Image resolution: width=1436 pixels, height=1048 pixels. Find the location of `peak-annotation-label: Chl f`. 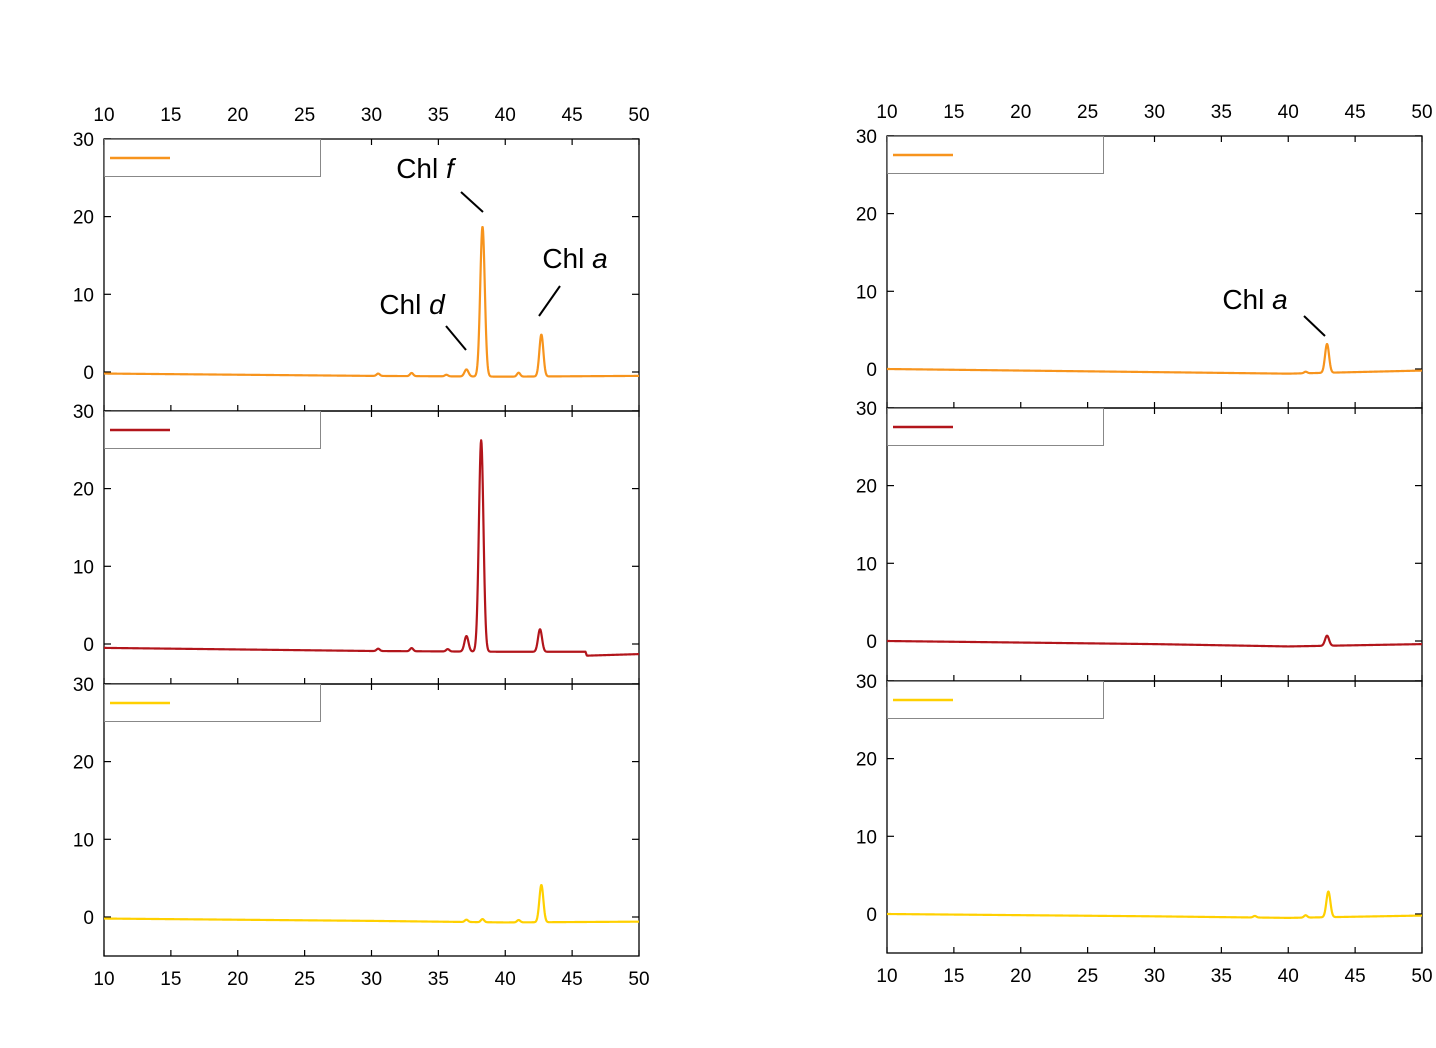

peak-annotation-label: Chl f is located at coordinates (426, 168).